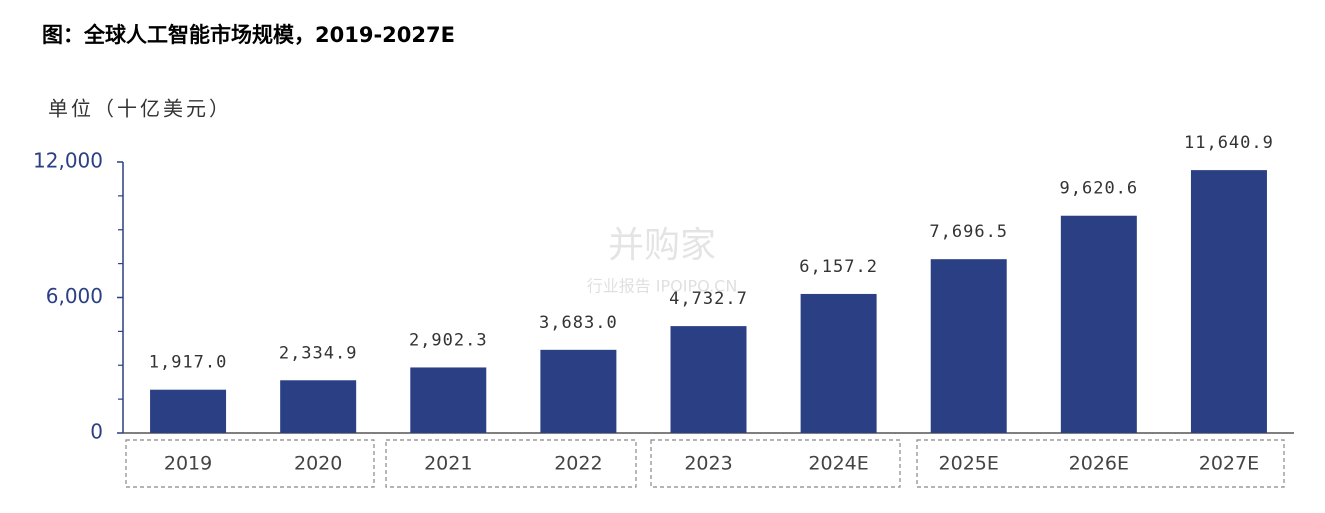 This screenshot has width=1325, height=513. What do you see at coordinates (248, 35) in the screenshot?
I see `chart-title: 图：全球人工智能市场规模，2019-2027E` at bounding box center [248, 35].